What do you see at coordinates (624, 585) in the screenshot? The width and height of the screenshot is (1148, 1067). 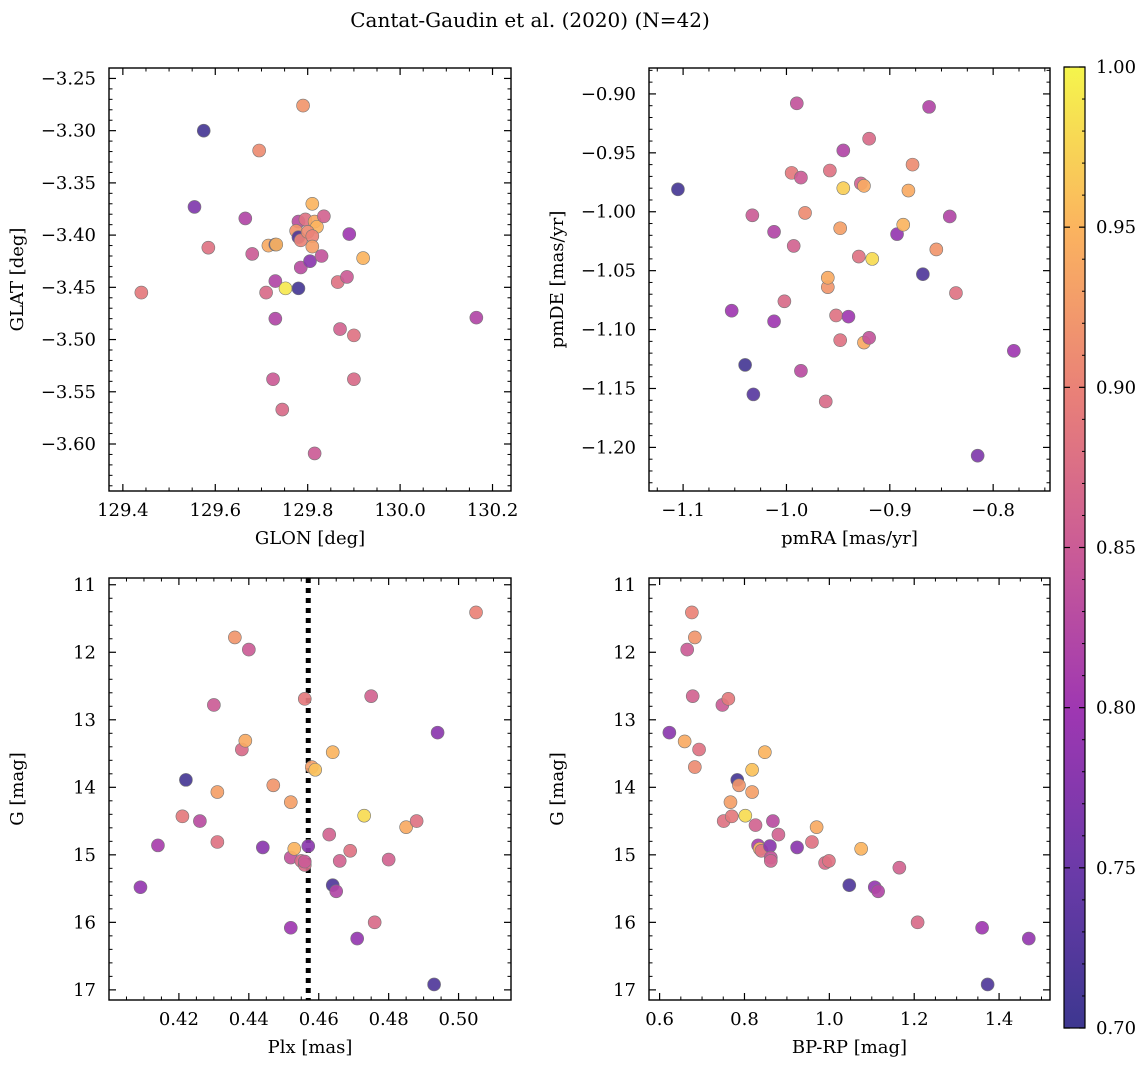 I see `y-tick-label: 11` at bounding box center [624, 585].